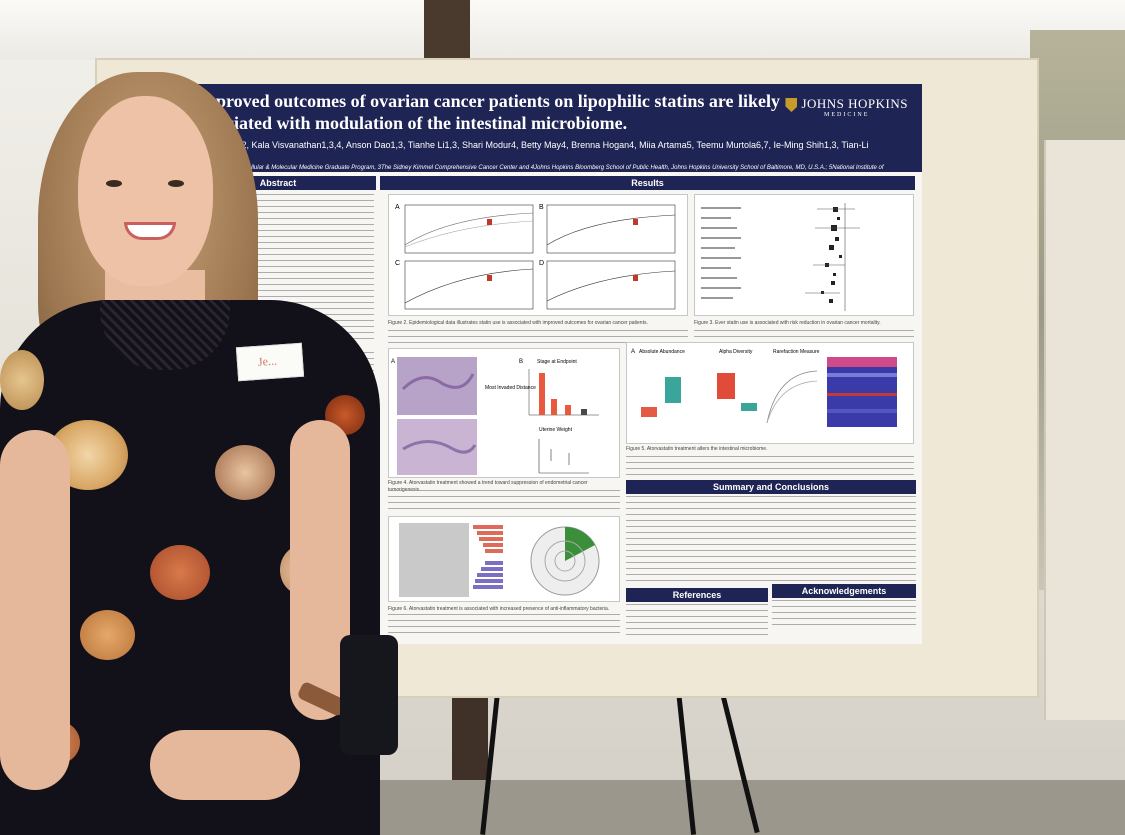 Image resolution: width=1125 pixels, height=835 pixels. I want to click on person-left-arm, so click(35, 610).